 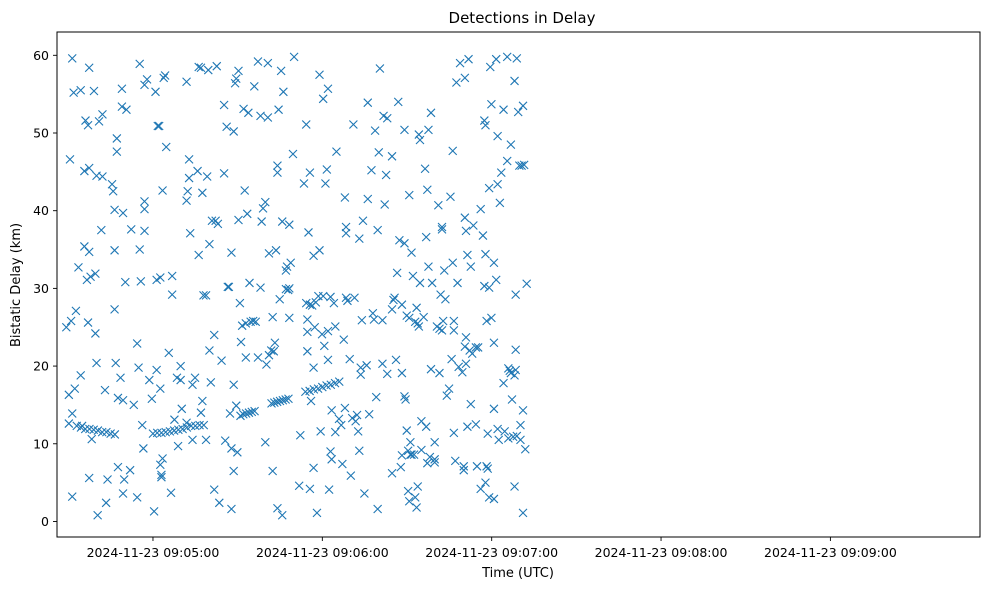 I want to click on y-tick-label: 60, so click(x=41, y=55).